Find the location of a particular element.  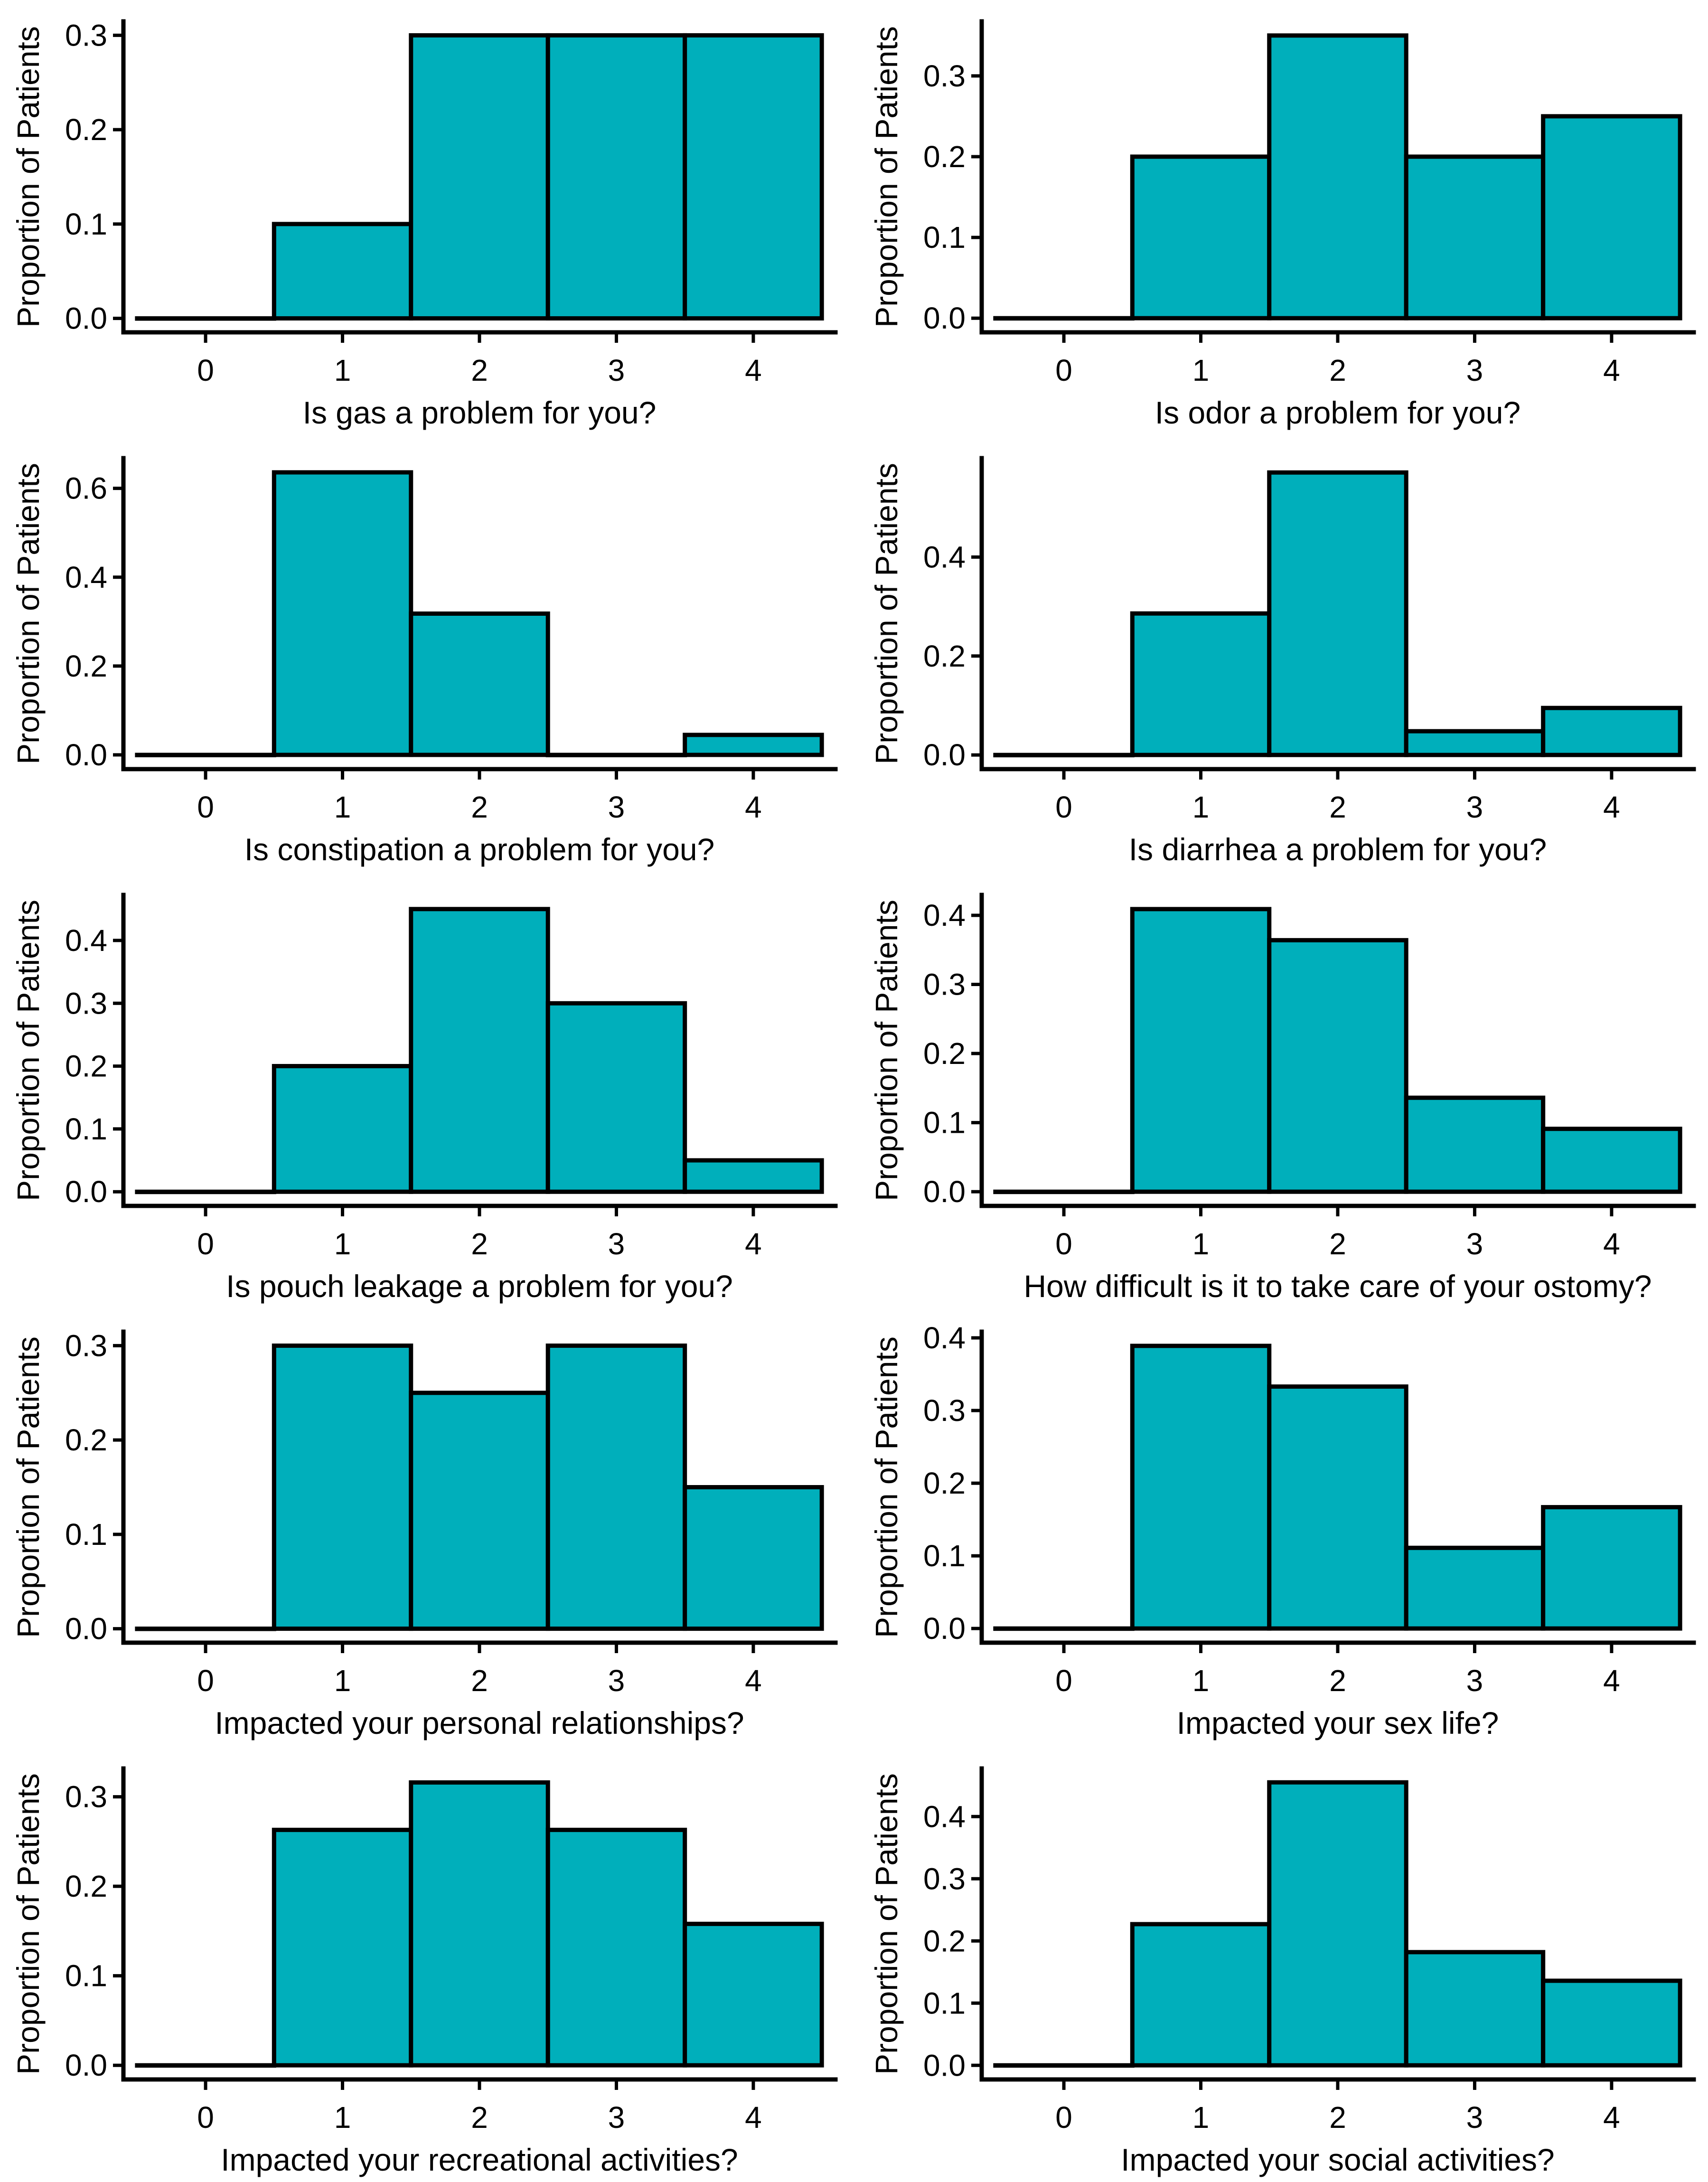

x-axis-title: Impacted your personal relationships? is located at coordinates (479, 1722).